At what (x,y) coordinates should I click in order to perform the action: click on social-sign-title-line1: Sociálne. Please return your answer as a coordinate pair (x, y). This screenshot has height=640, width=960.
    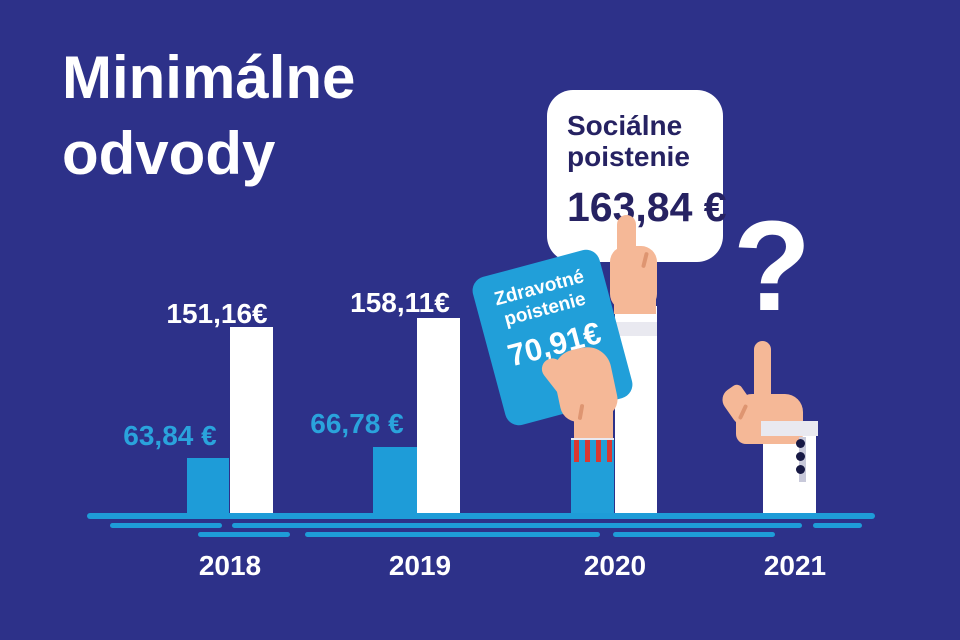
    Looking at the image, I should click on (625, 125).